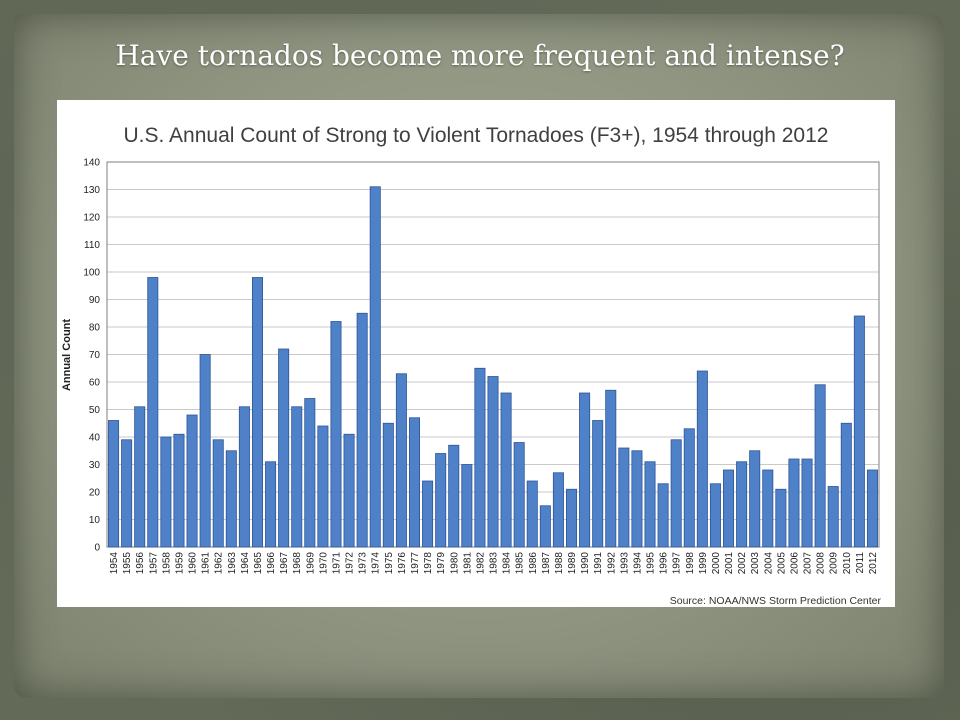 This screenshot has width=960, height=720. I want to click on x-tick-label: 1993, so click(624, 563).